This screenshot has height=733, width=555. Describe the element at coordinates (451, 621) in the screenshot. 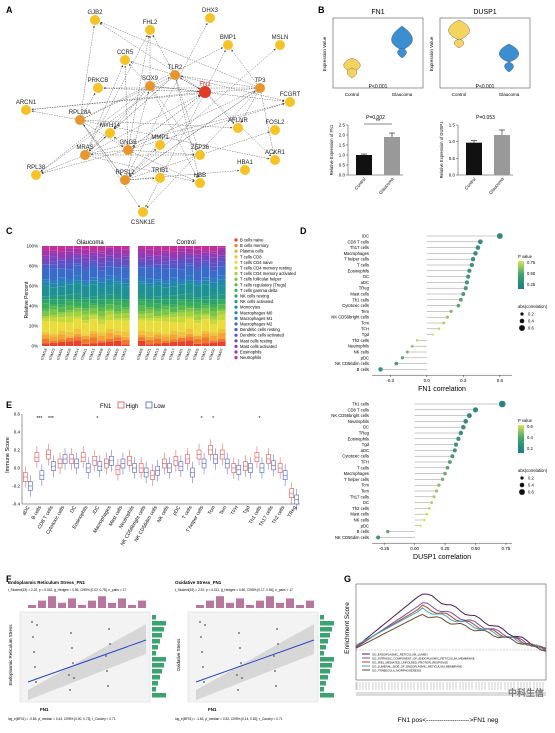

I see `g-curve` at that location.